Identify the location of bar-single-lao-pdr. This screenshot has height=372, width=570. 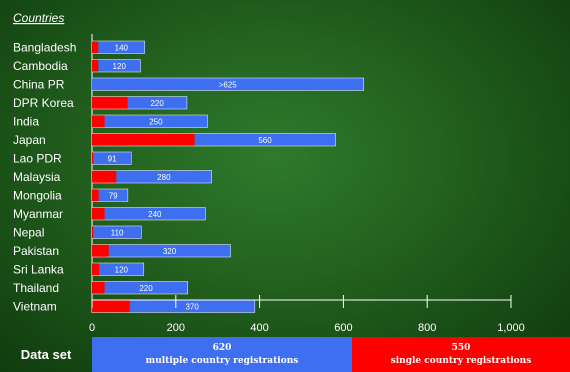
(93, 158).